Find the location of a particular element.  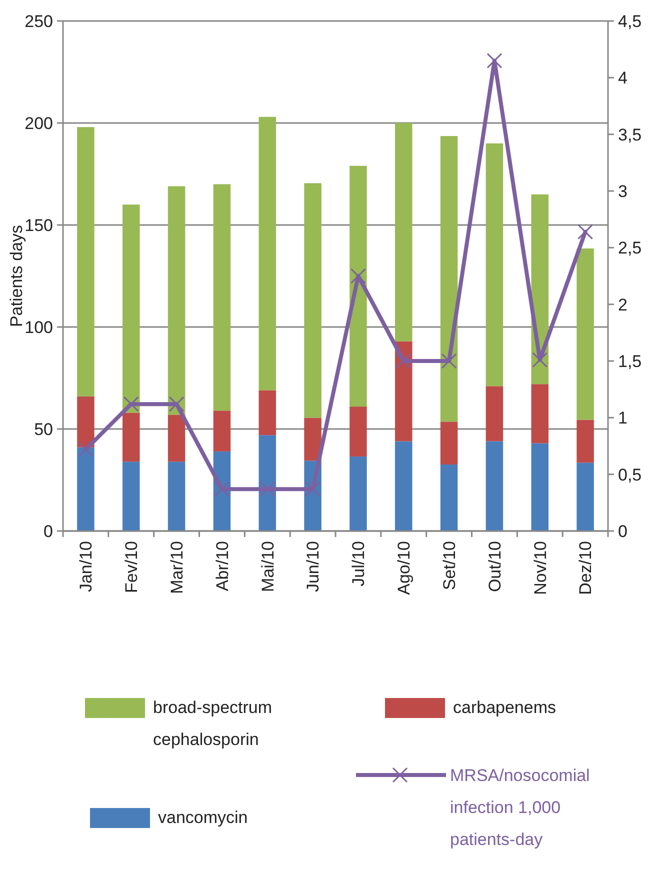

y-tick-label: 150 is located at coordinates (38, 225).